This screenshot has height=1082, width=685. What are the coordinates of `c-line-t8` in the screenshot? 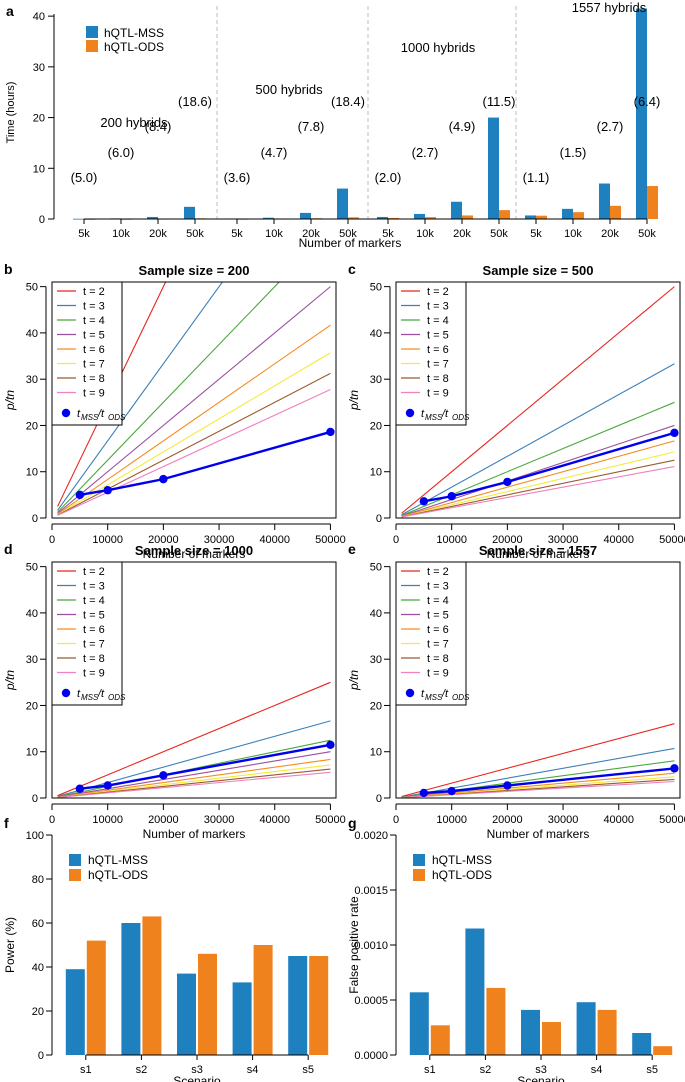 It's located at (538, 488).